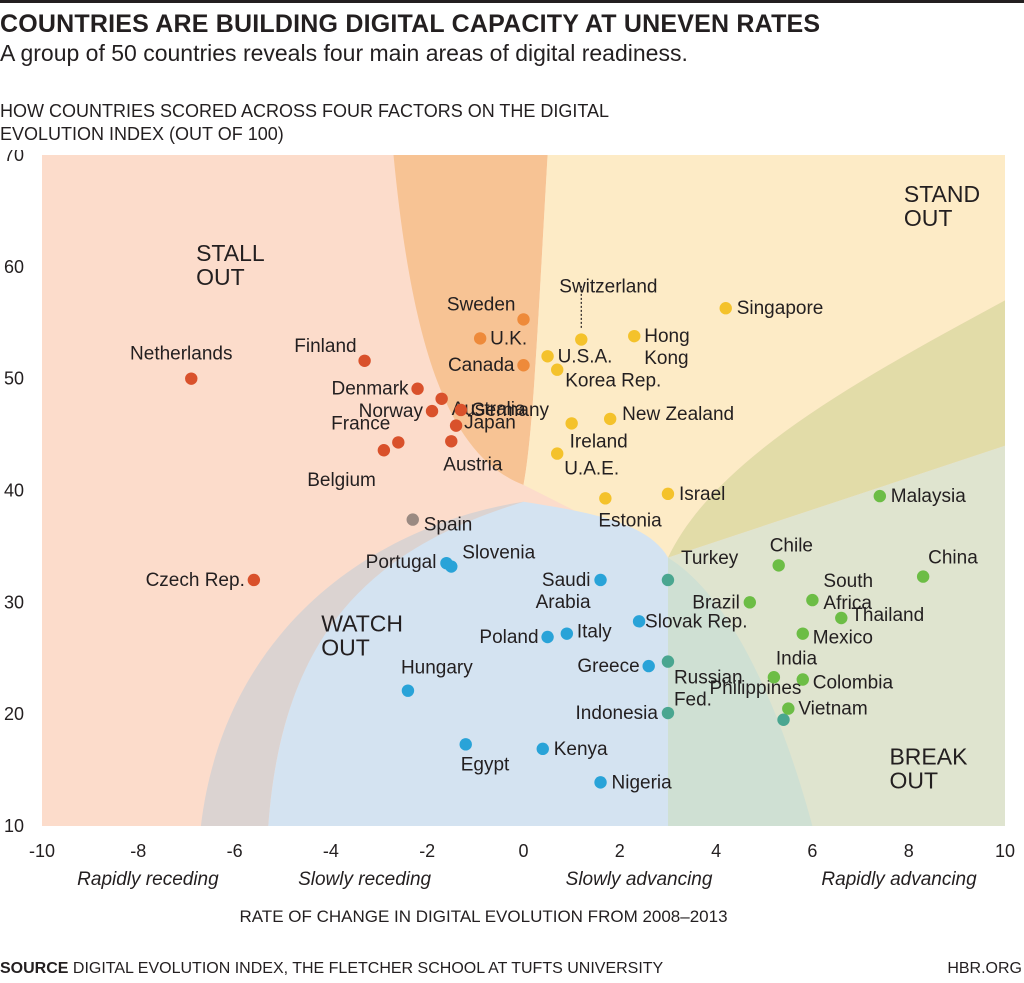 Image resolution: width=1024 pixels, height=983 pixels. I want to click on zone-label: BREAK OUT, so click(928, 768).